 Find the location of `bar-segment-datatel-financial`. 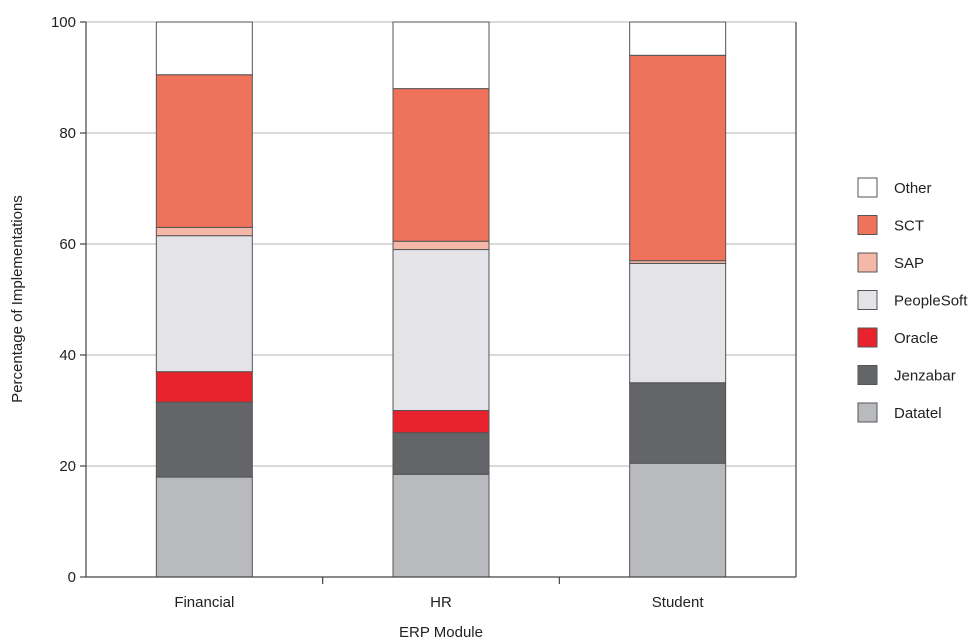

bar-segment-datatel-financial is located at coordinates (204, 527).